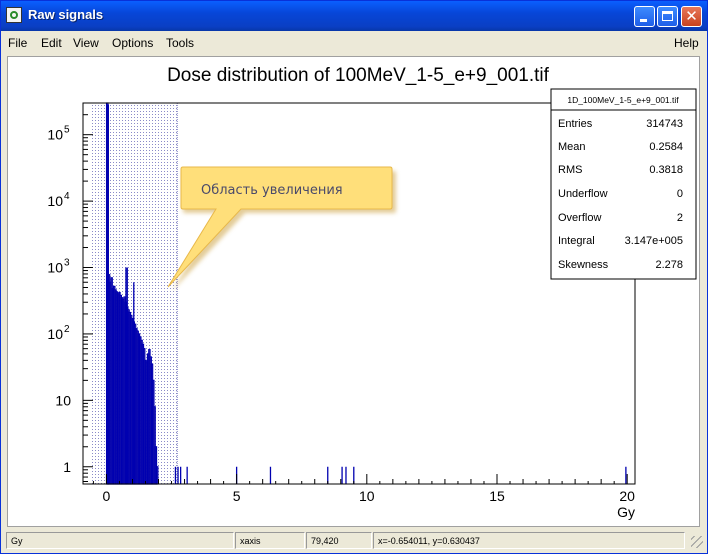 Image resolution: width=708 pixels, height=554 pixels. Describe the element at coordinates (579, 218) in the screenshot. I see `stats-row-label: Overflow` at that location.